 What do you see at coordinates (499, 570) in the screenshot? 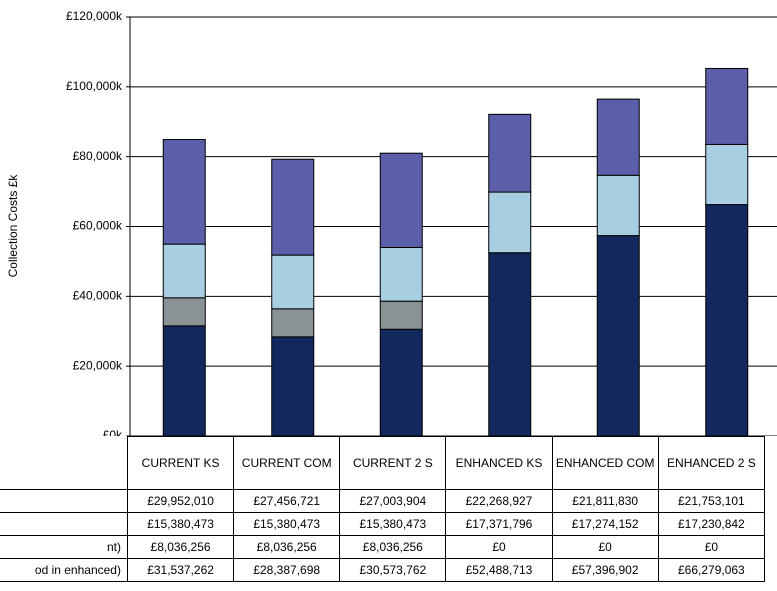
I see `data-label: £52,488,713` at bounding box center [499, 570].